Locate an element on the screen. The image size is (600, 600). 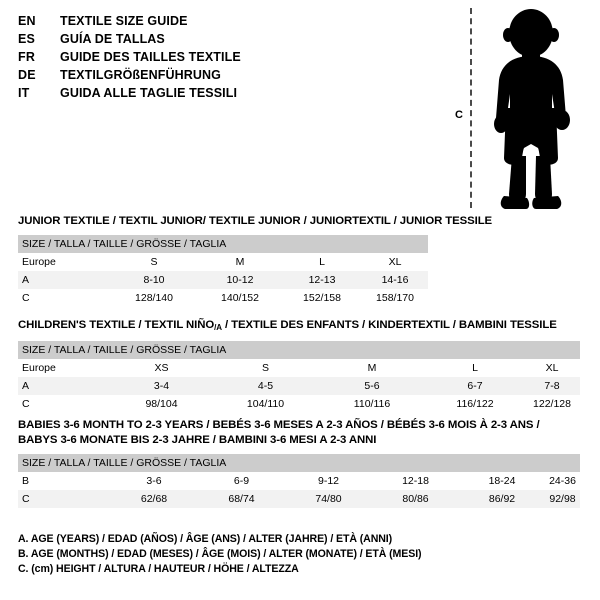
language-row: DE TEXTILGRÖßENFÜHRUNG is located at coordinates (218, 75).